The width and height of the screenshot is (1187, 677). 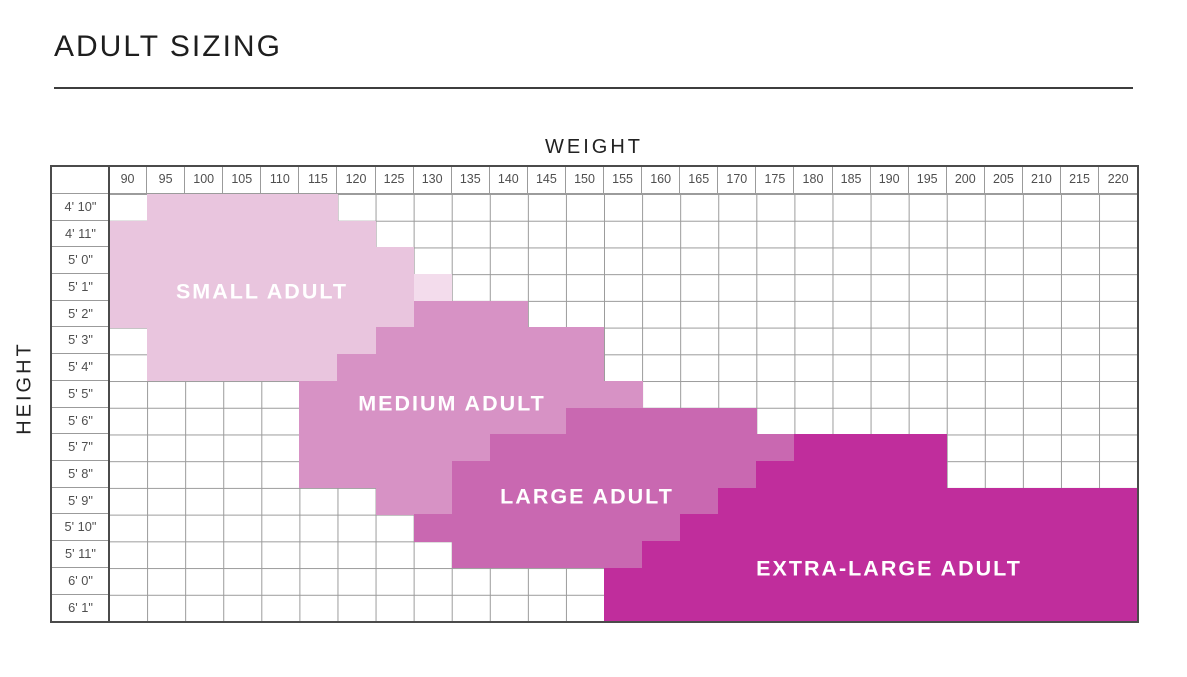 I want to click on weight-header-cell: 110, so click(x=280, y=180).